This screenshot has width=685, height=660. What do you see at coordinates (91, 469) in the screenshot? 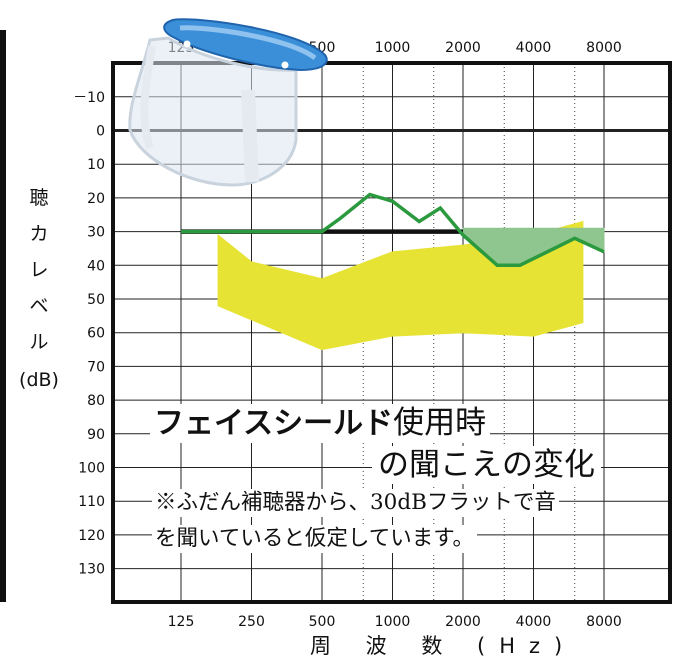
I see `y-tick-label: 100` at bounding box center [91, 469].